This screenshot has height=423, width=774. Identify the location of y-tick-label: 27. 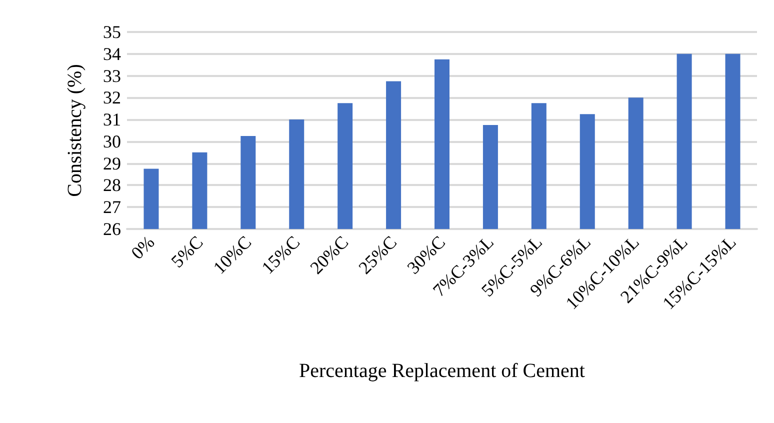
(112, 207).